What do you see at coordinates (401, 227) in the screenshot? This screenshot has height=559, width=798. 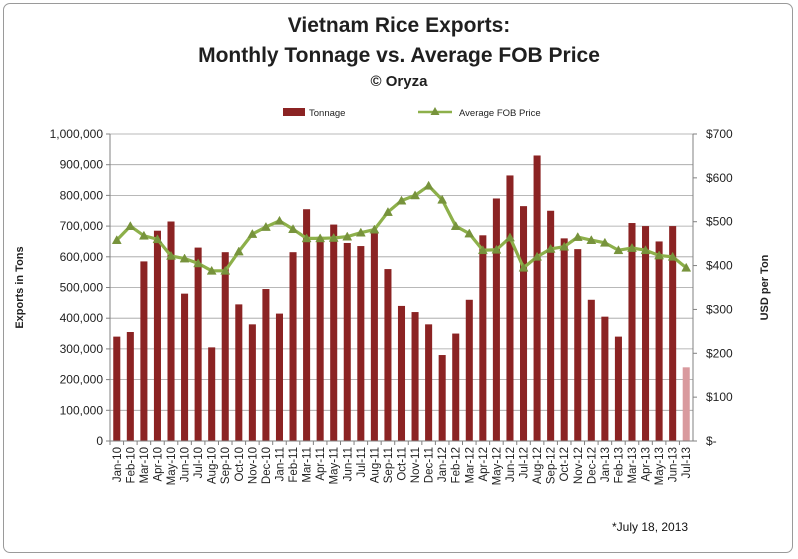 I see `price-line` at bounding box center [401, 227].